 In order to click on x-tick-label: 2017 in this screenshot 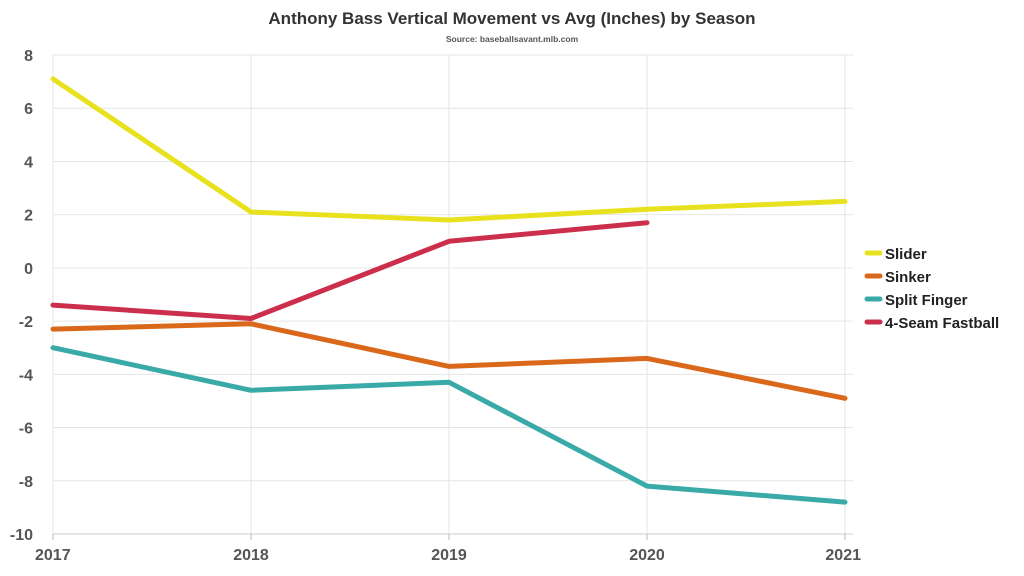, I will do `click(53, 555)`.